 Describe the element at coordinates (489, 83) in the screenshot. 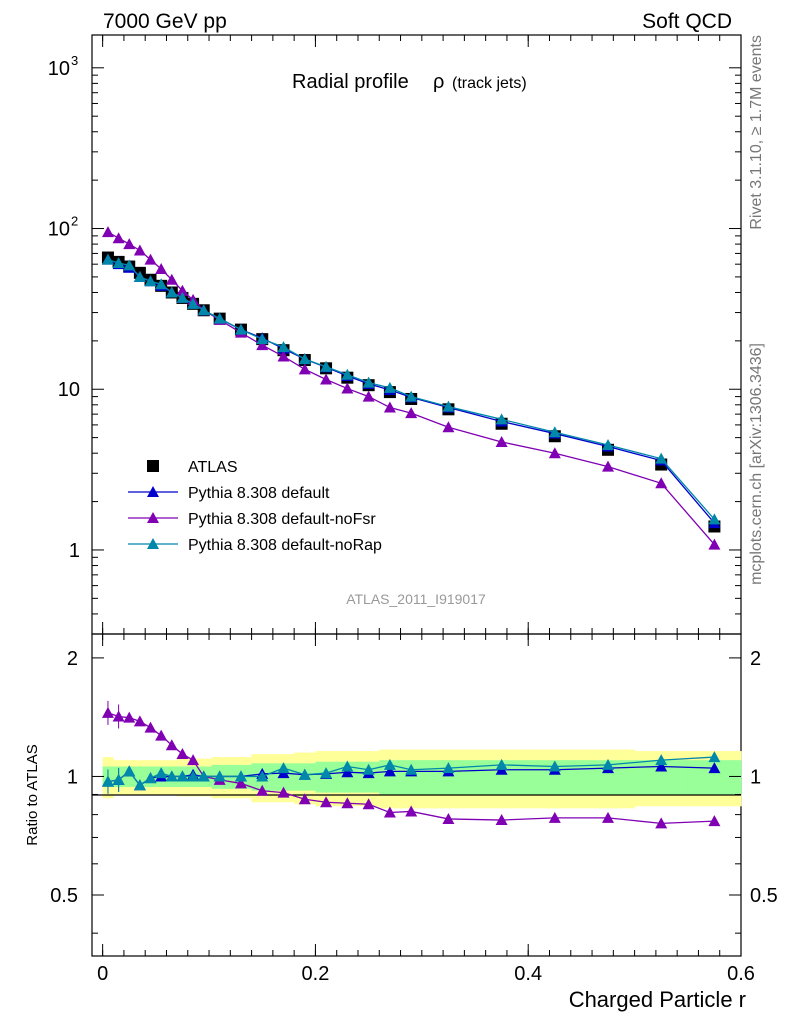

I see `chart-title-suffix: (track jets)` at that location.